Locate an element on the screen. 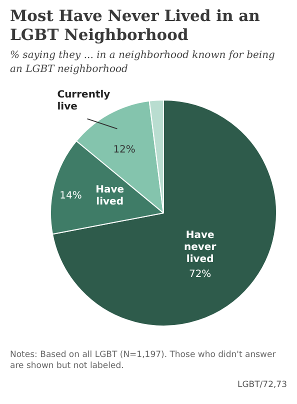  chart-title: Most Have Never Lived in an LGBT Neighborhood is located at coordinates (135, 25).